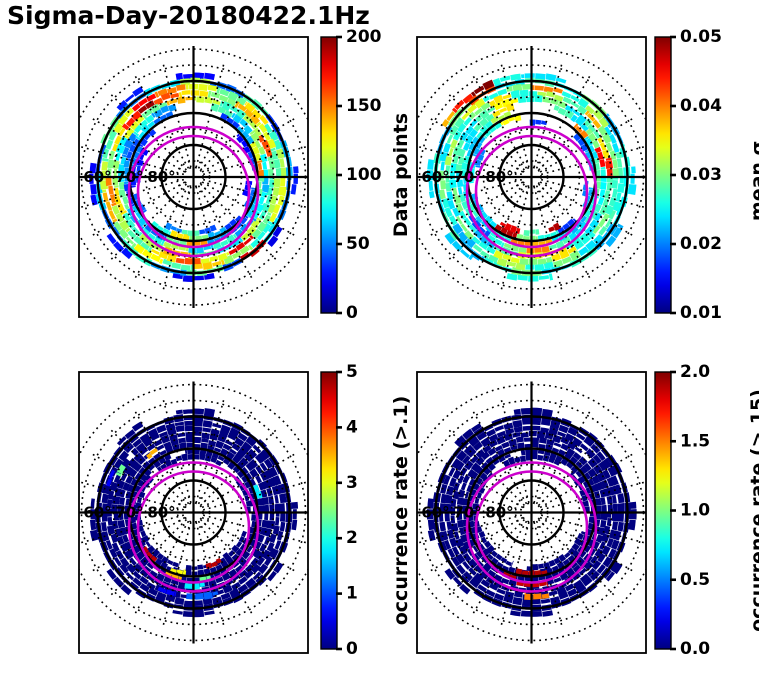  Describe the element at coordinates (695, 580) in the screenshot. I see `colorbar-tick-label: 0.5` at that location.